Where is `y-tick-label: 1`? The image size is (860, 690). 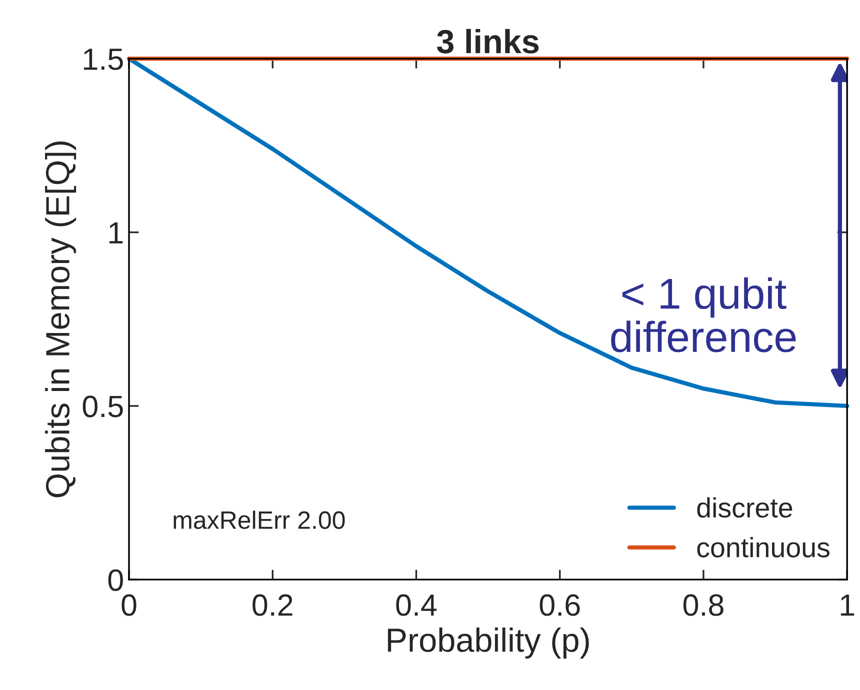
y-tick-label: 1 is located at coordinates (116, 233).